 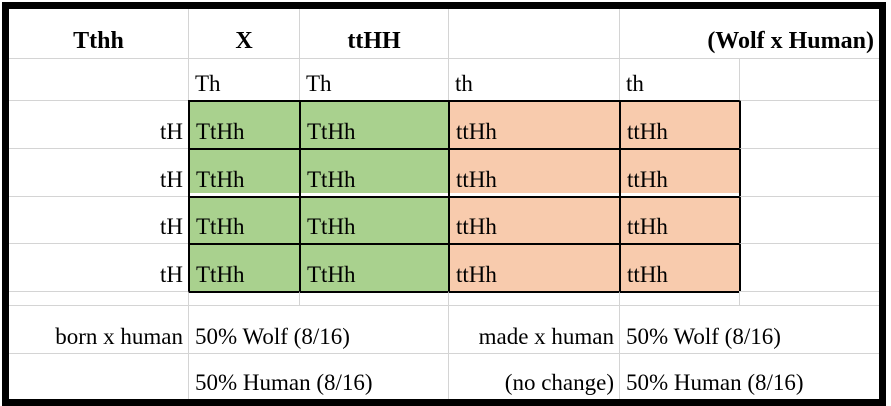 What do you see at coordinates (318, 329) in the screenshot?
I see `result-left-wolf-cell: 50% Wolf (8/16)` at bounding box center [318, 329].